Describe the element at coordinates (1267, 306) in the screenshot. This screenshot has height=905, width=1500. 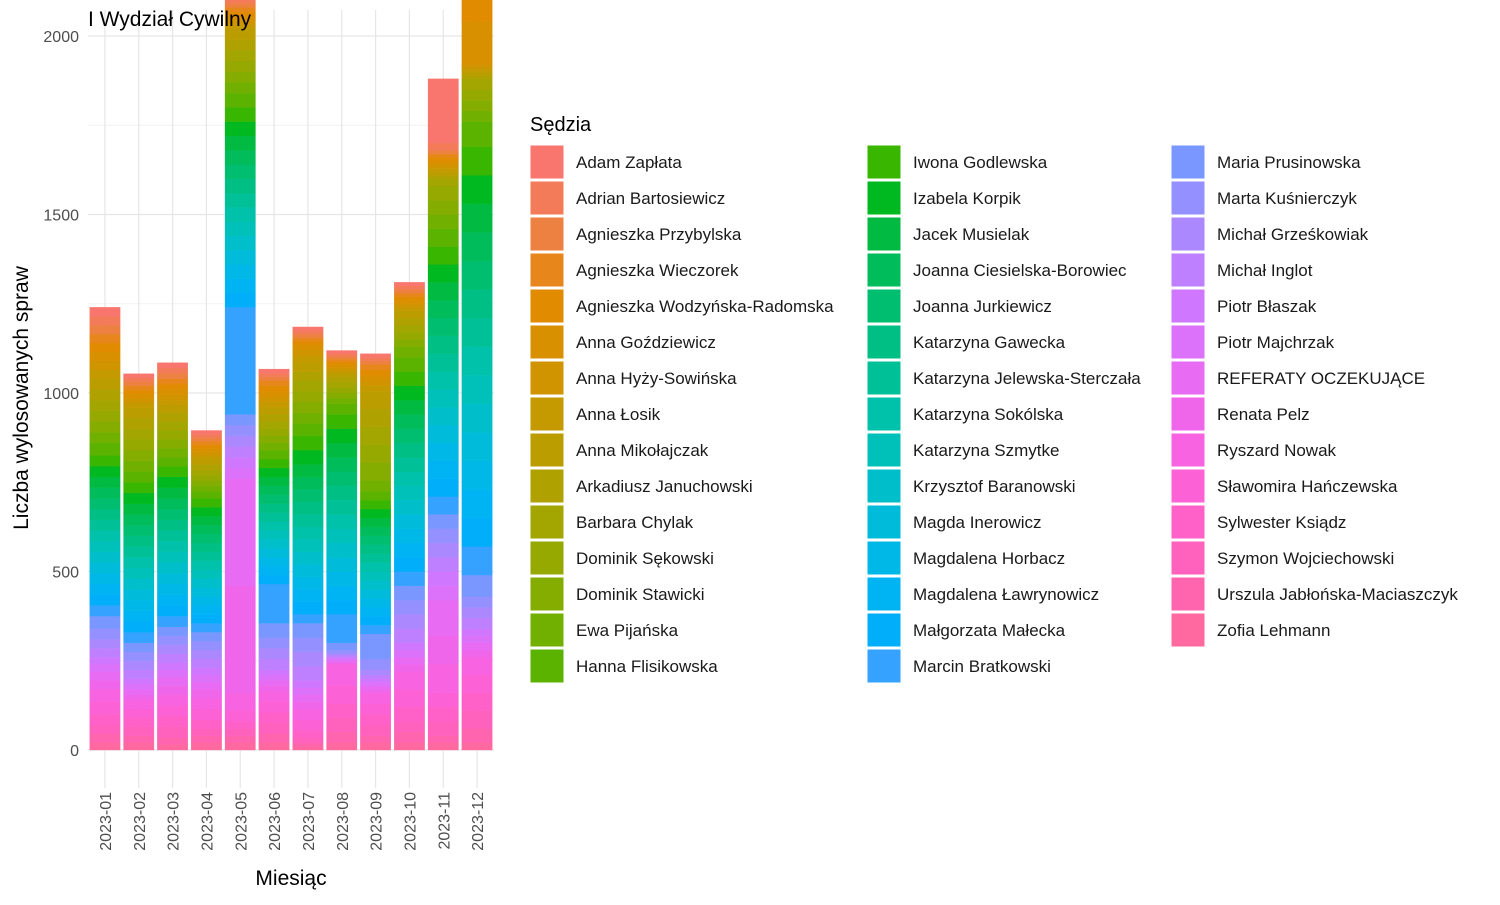
I see `legend-label: Piotr Błaszak` at that location.